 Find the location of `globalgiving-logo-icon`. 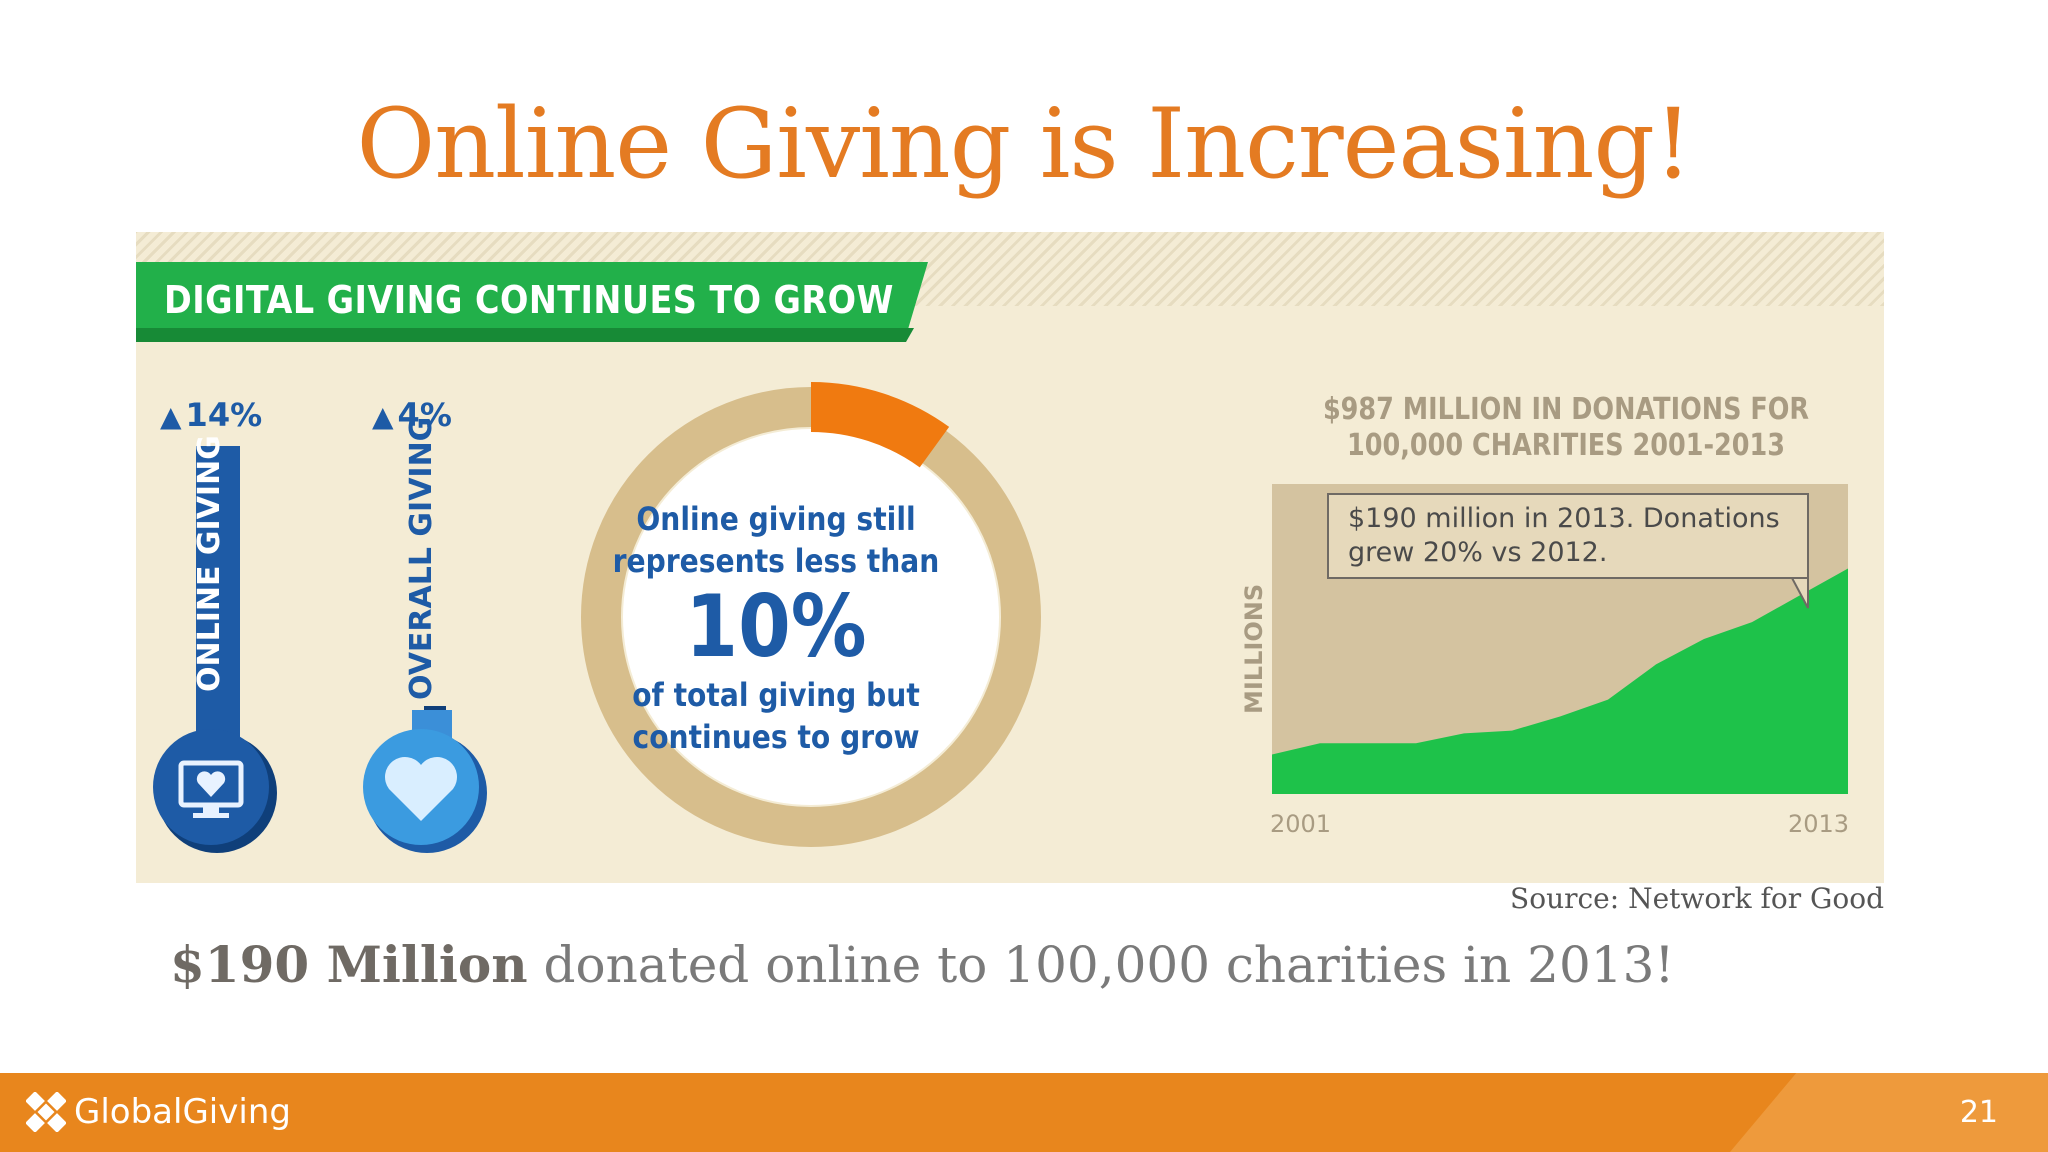

globalgiving-logo-icon is located at coordinates (46, 1112).